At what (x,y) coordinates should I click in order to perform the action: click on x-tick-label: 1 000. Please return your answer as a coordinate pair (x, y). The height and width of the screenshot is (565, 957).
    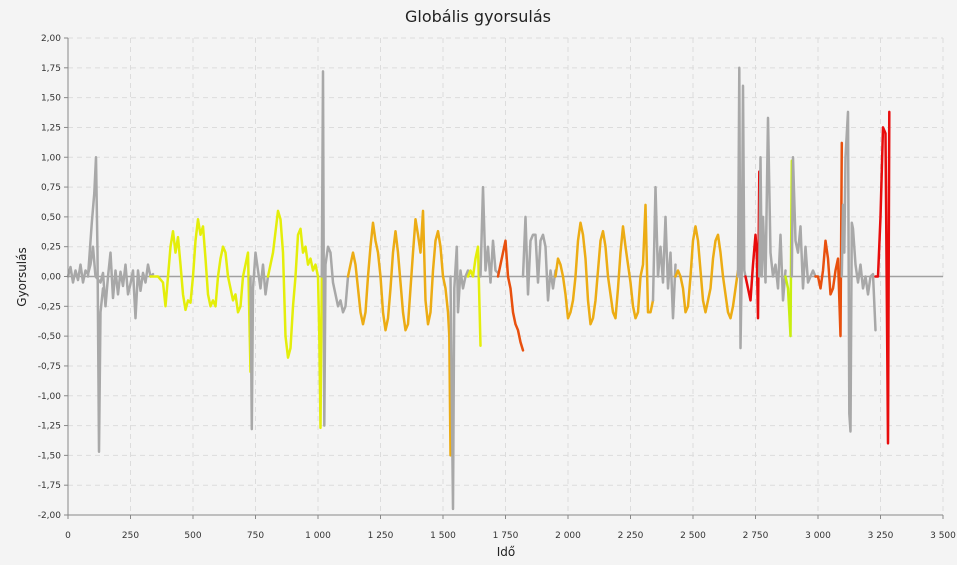
    Looking at the image, I should click on (318, 536).